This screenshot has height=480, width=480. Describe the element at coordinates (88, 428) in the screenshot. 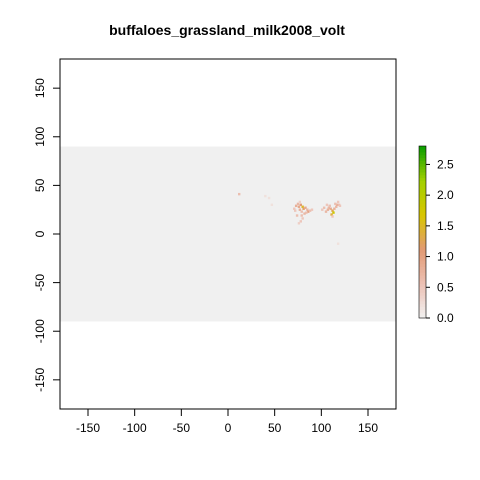

I see `x-tick-label: -150` at that location.